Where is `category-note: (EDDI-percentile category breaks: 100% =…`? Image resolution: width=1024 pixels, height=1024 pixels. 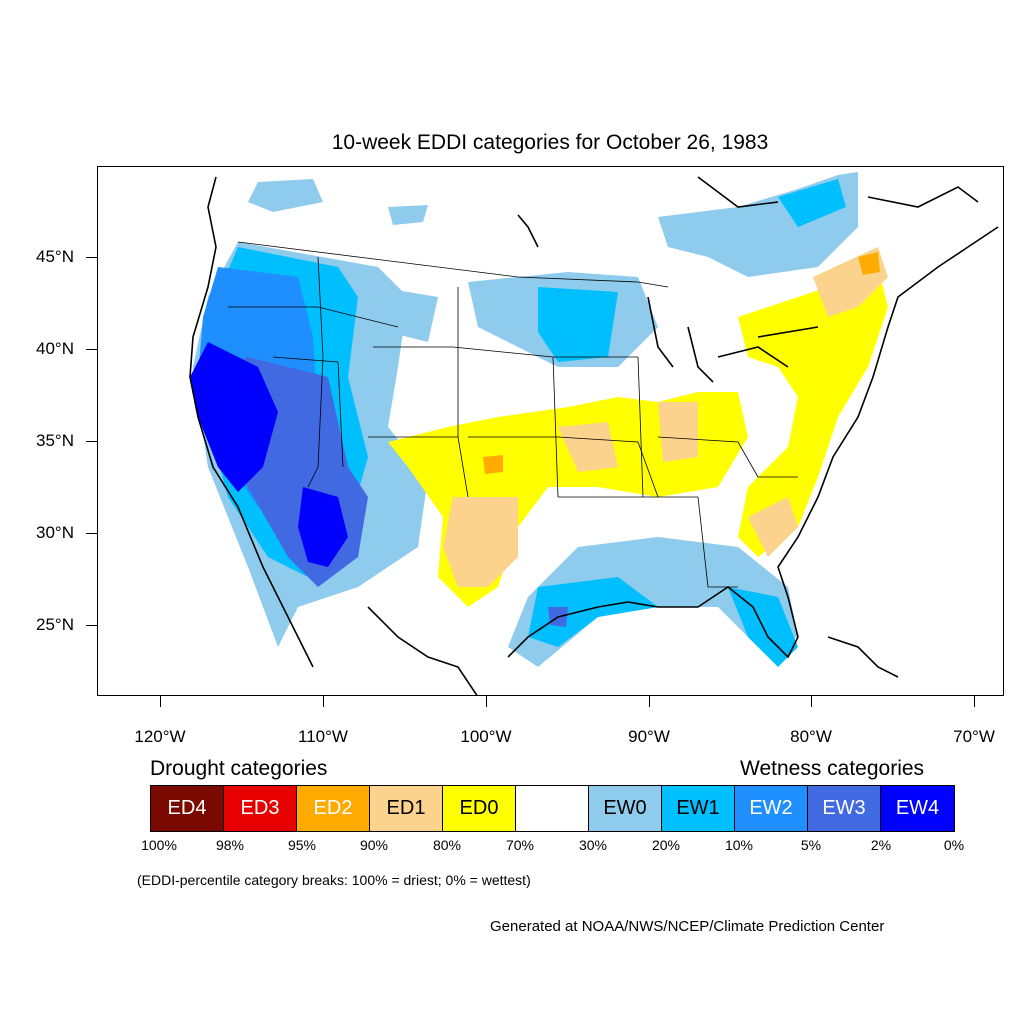
category-note: (EDDI-percentile category breaks: 100% =… is located at coordinates (334, 880).